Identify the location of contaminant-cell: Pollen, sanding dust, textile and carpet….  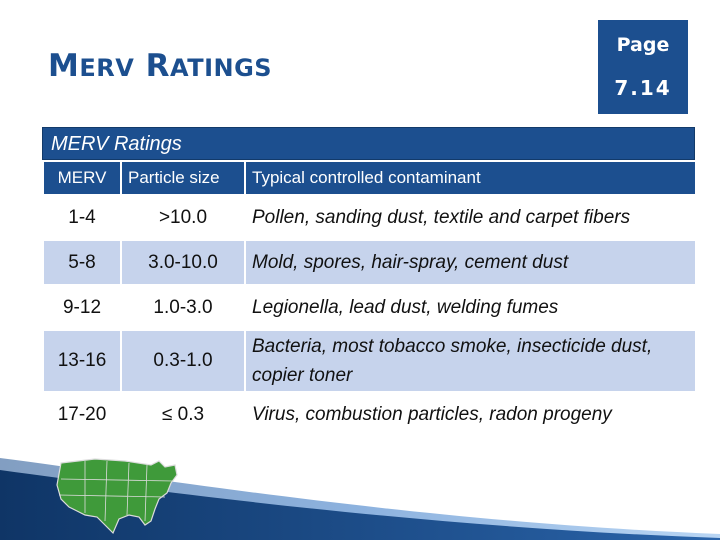
(469, 217).